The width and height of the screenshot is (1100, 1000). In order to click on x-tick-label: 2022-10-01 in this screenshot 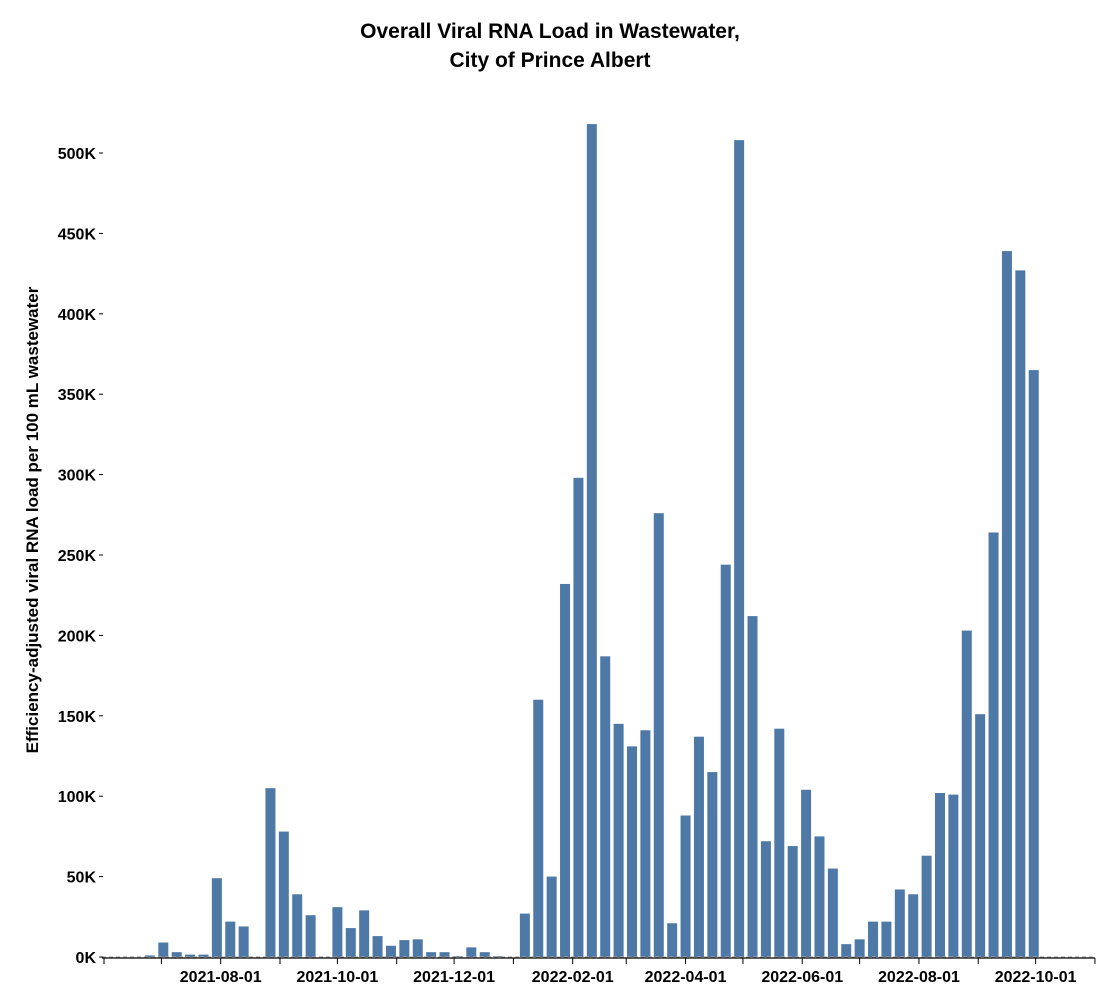, I will do `click(1036, 977)`.